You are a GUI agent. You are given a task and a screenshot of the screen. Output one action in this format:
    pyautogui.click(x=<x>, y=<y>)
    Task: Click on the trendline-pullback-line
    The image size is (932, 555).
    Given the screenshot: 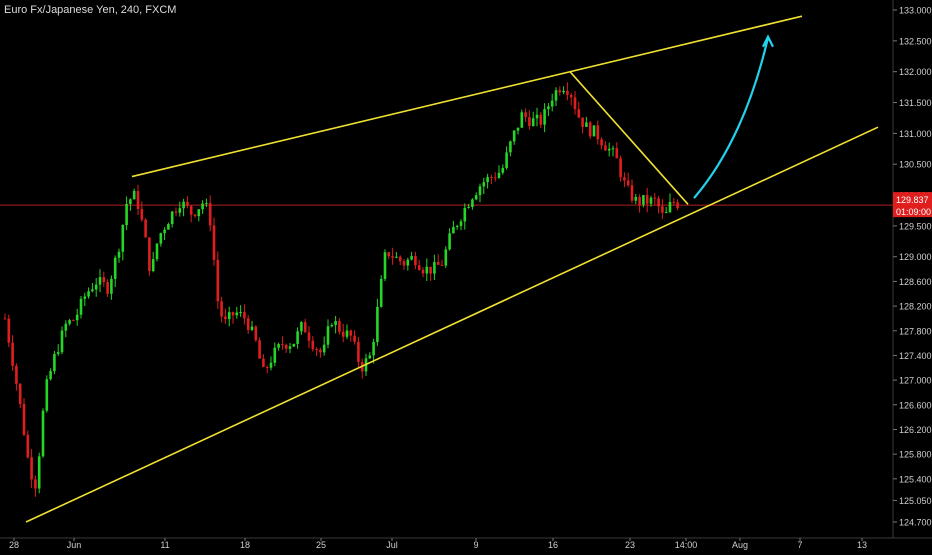 What is the action you would take?
    pyautogui.click(x=629, y=138)
    